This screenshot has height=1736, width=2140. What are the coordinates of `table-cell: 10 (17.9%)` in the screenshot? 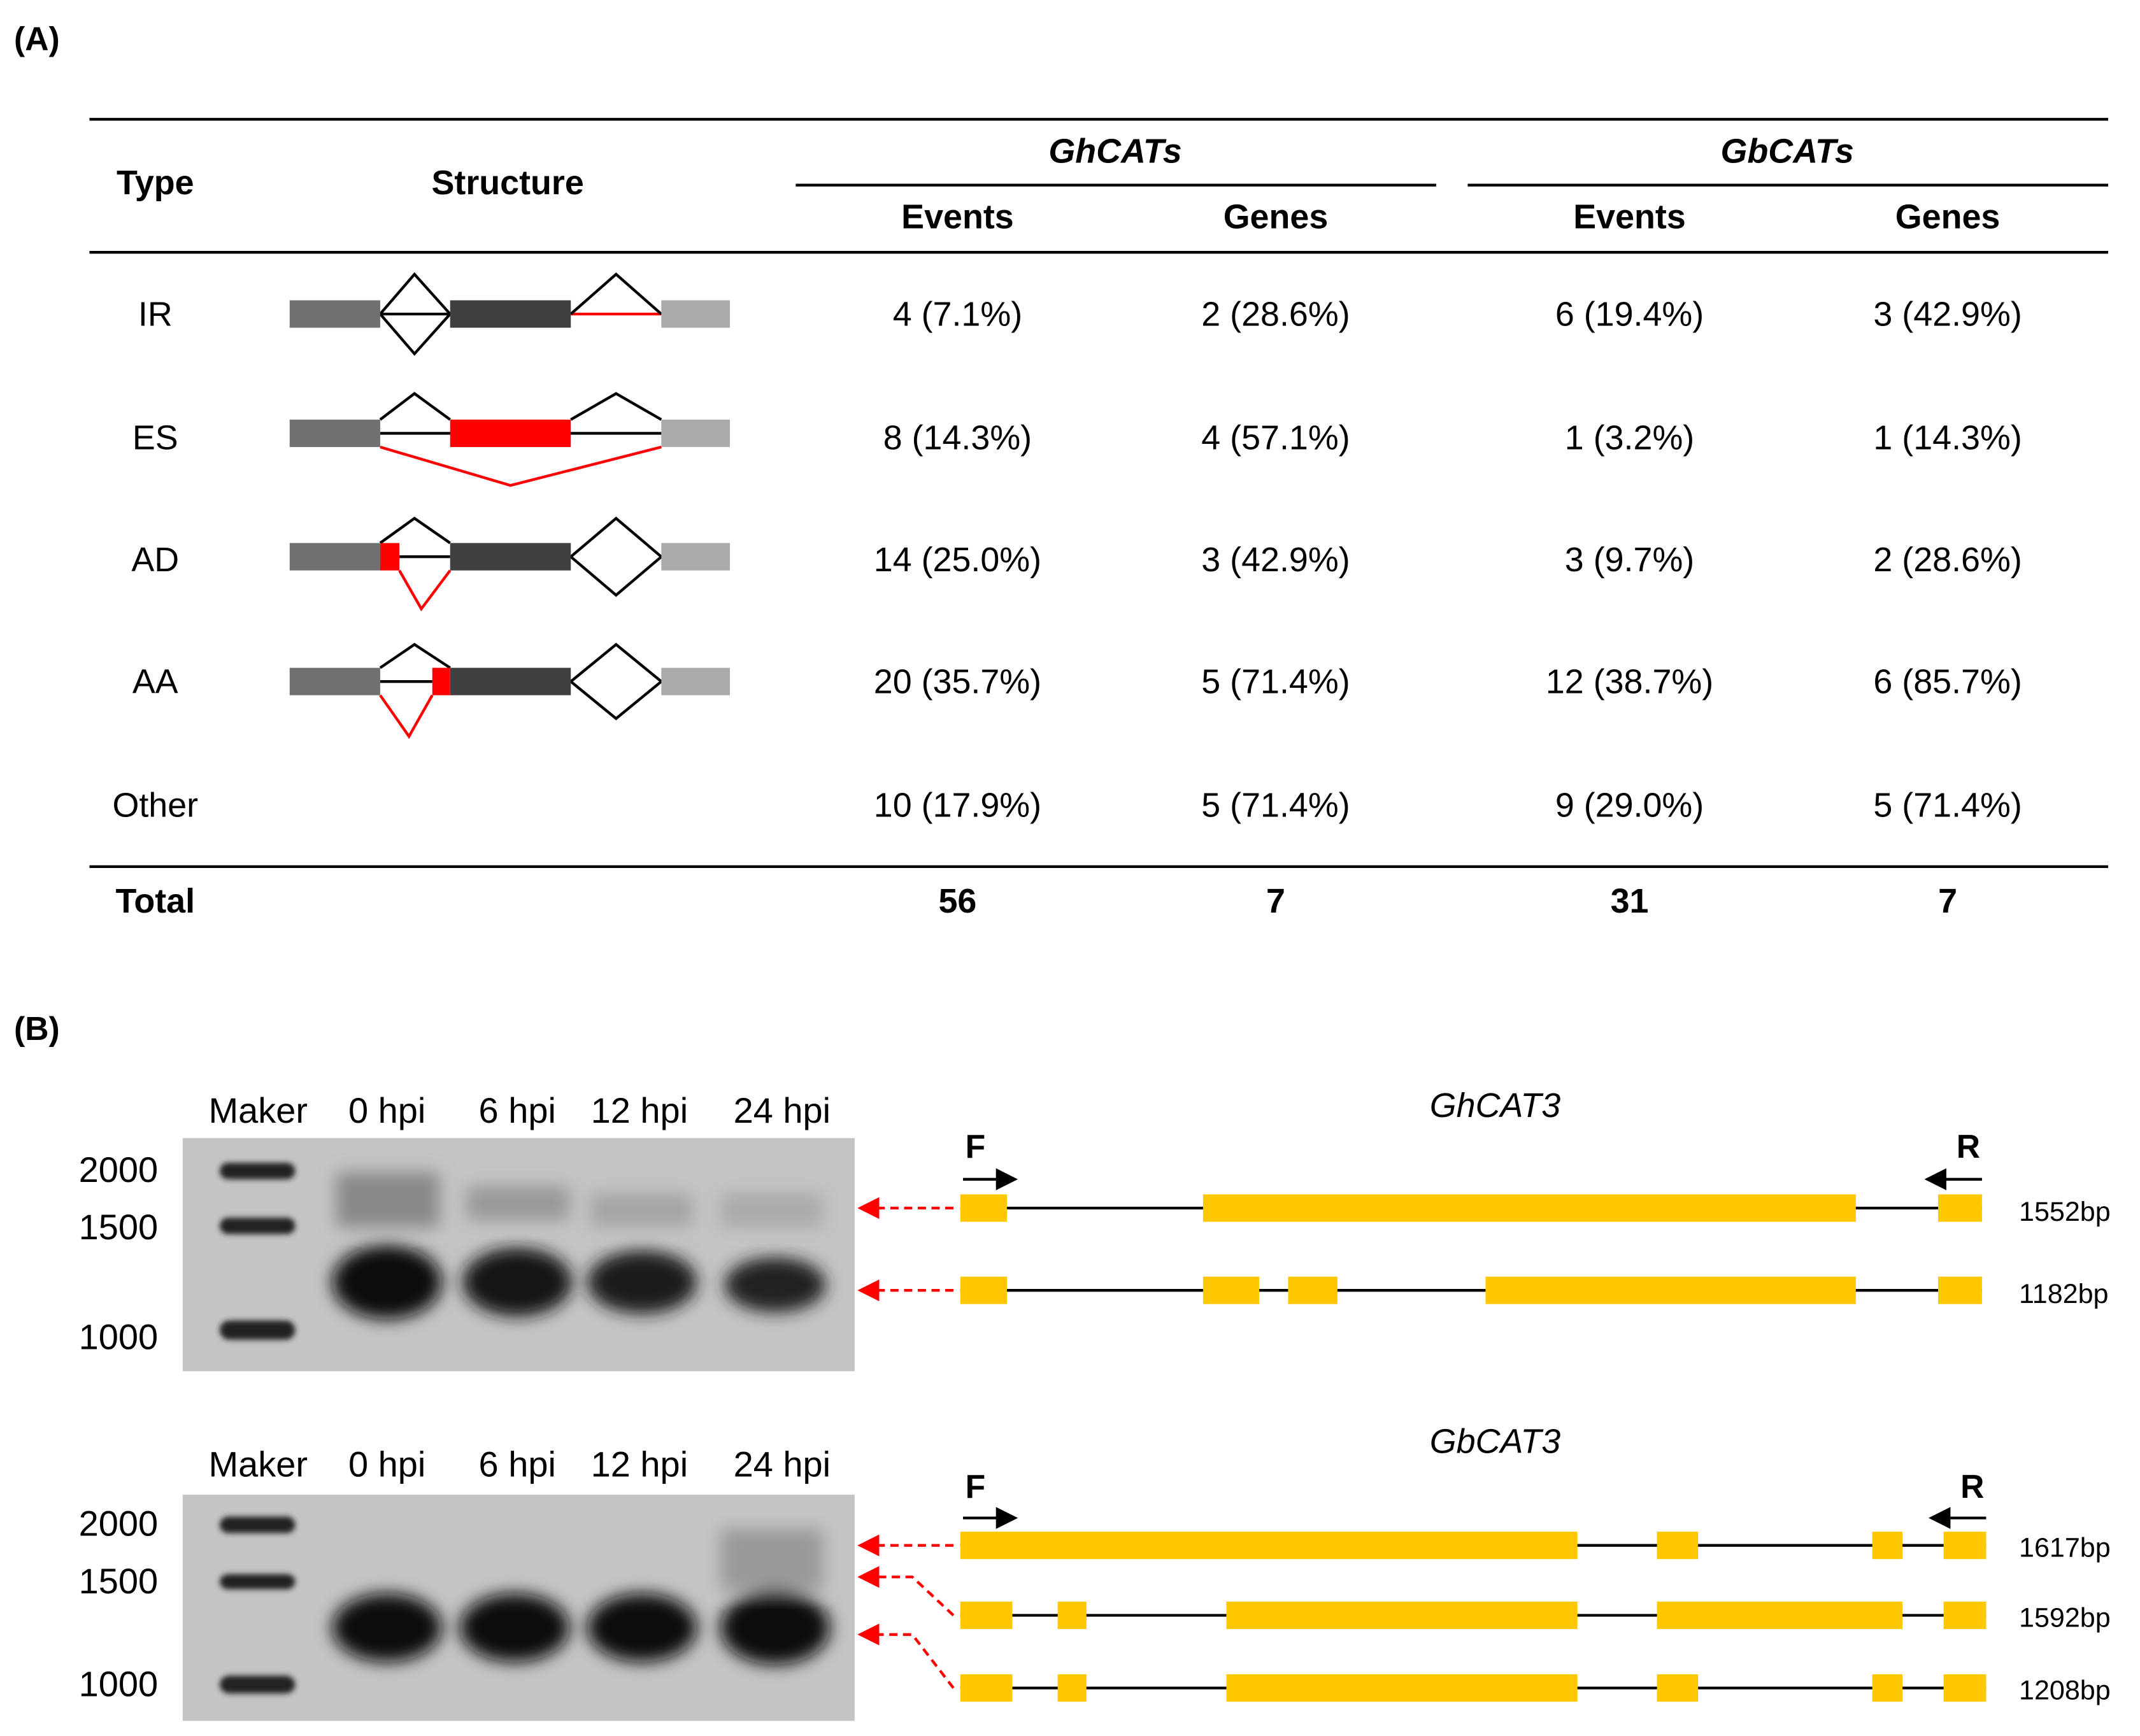 It's located at (957, 805).